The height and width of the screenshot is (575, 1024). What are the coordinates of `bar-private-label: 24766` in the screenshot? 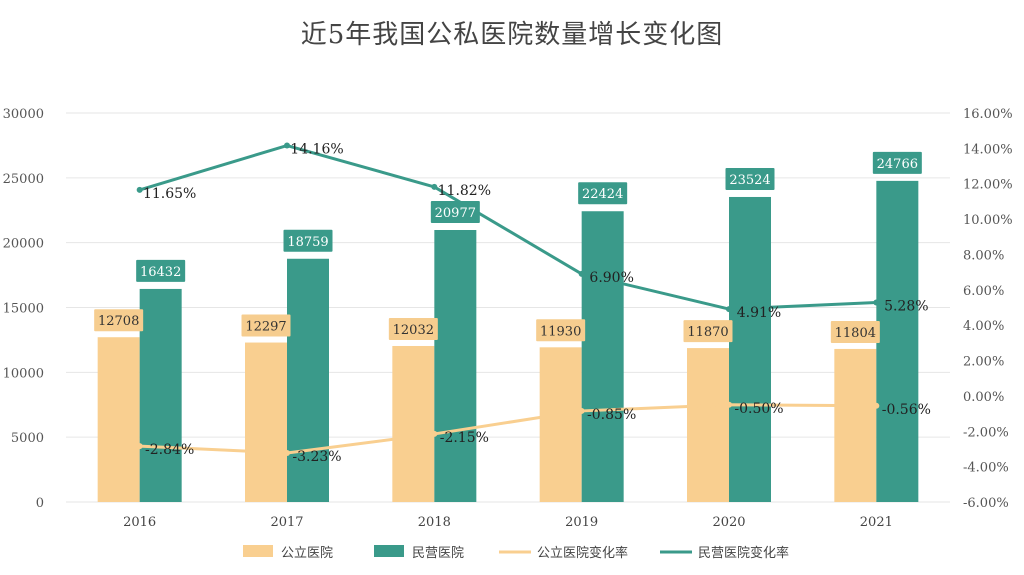 It's located at (897, 164).